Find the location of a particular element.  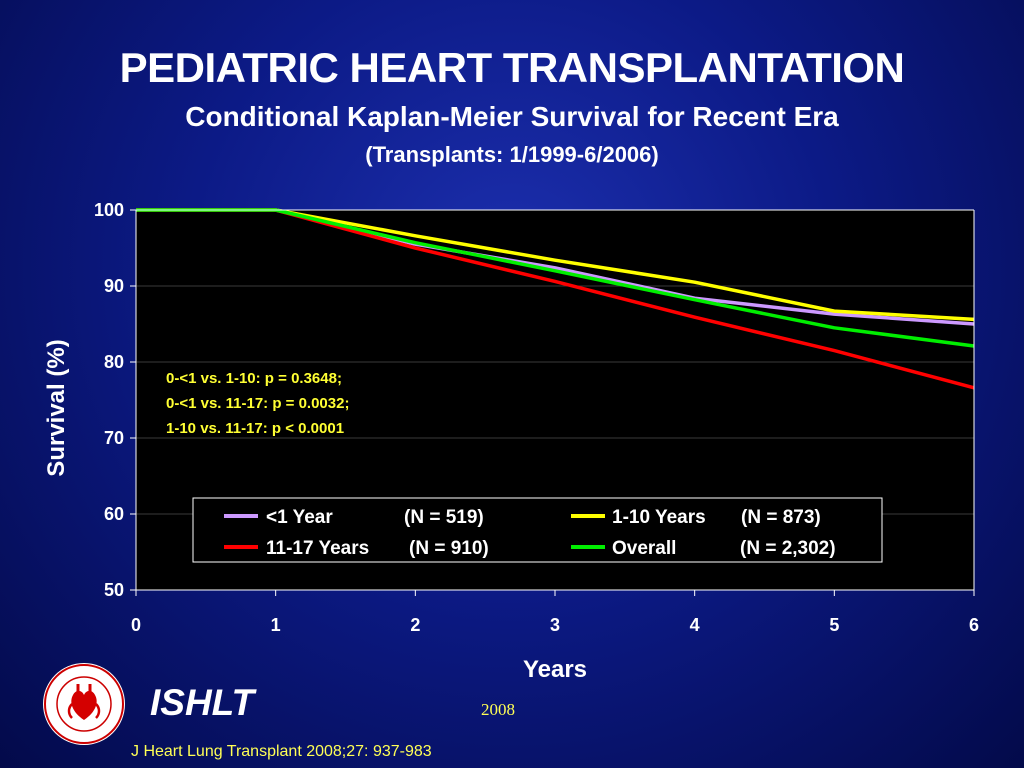

ishlt-seal-icon is located at coordinates (84, 704).